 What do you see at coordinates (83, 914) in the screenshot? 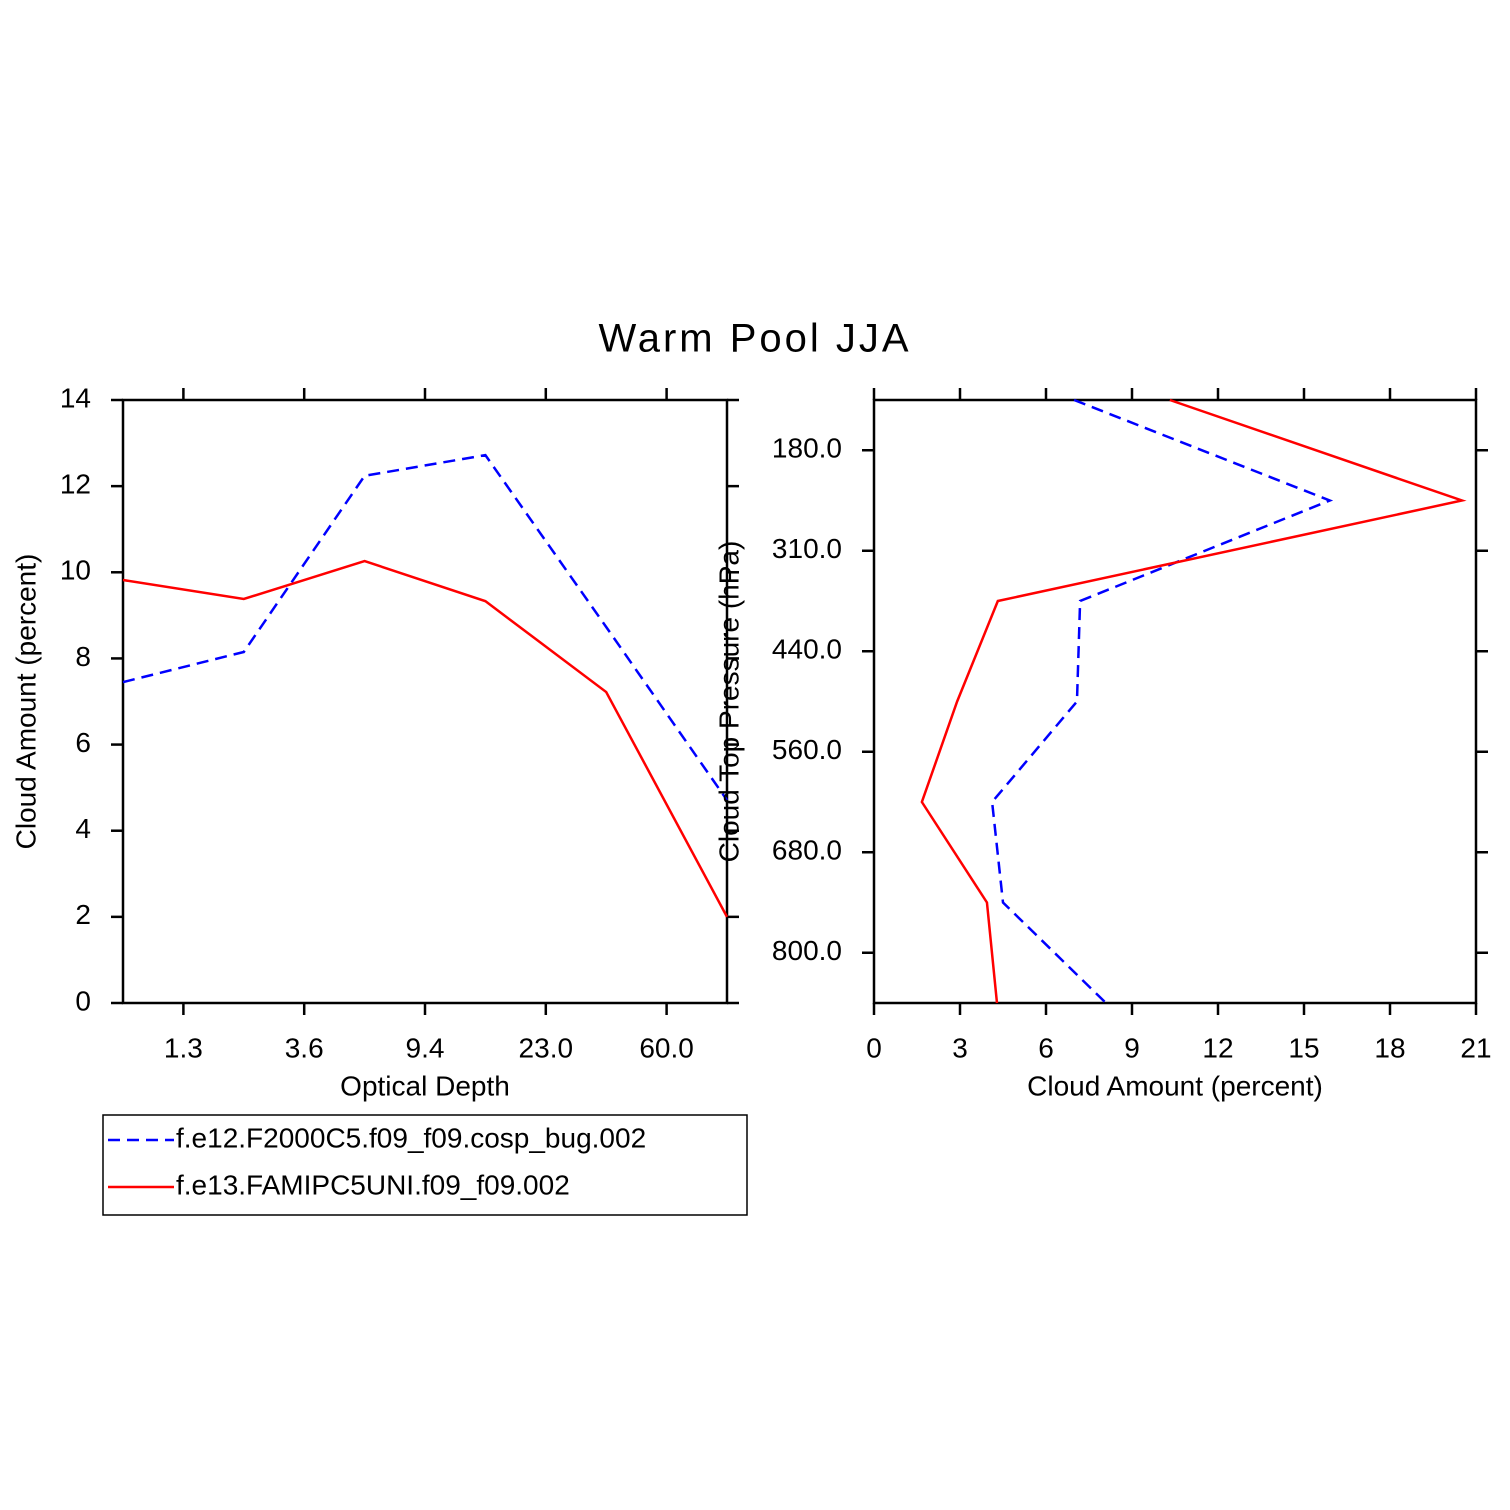
I see `y-tick-label: 2` at bounding box center [83, 914].